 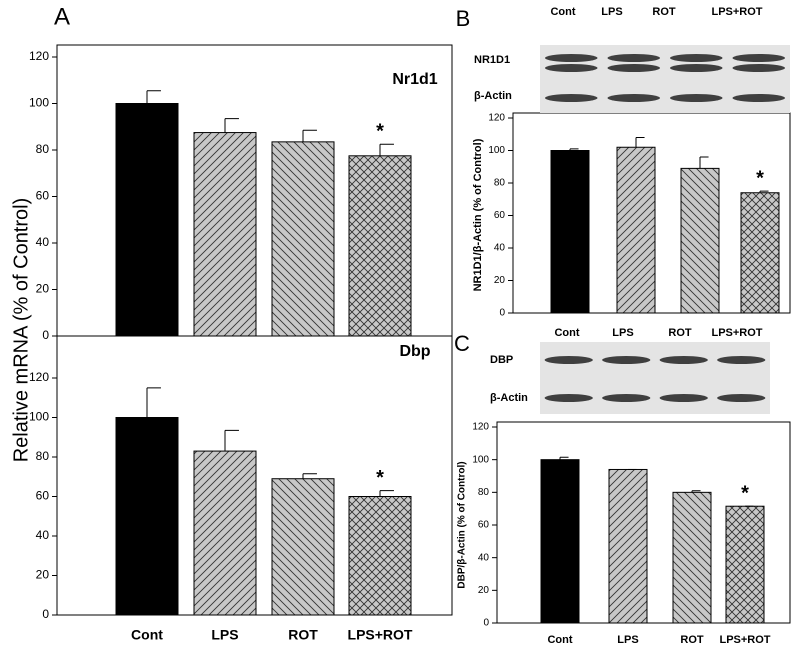 What do you see at coordinates (414, 351) in the screenshot?
I see `chart-title: Dbp` at bounding box center [414, 351].